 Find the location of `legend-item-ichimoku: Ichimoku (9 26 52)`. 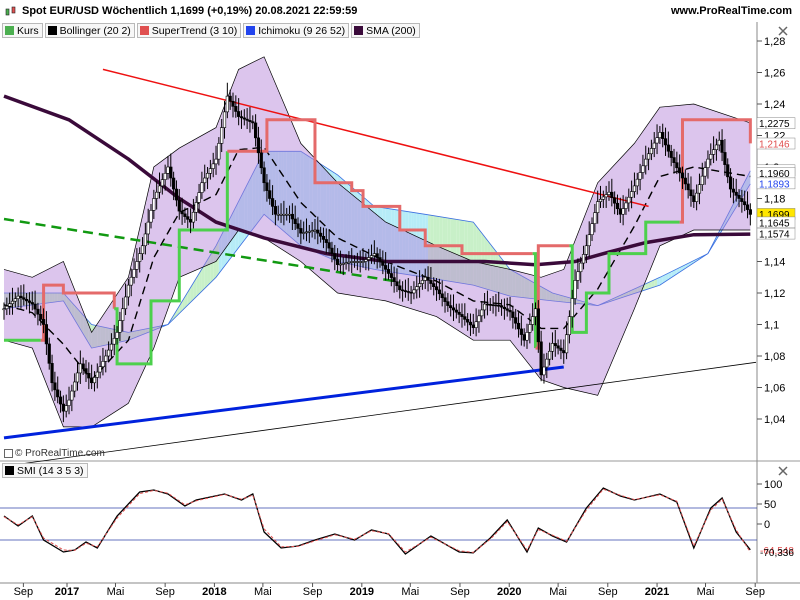

legend-item-ichimoku: Ichimoku (9 26 52) is located at coordinates (296, 30).